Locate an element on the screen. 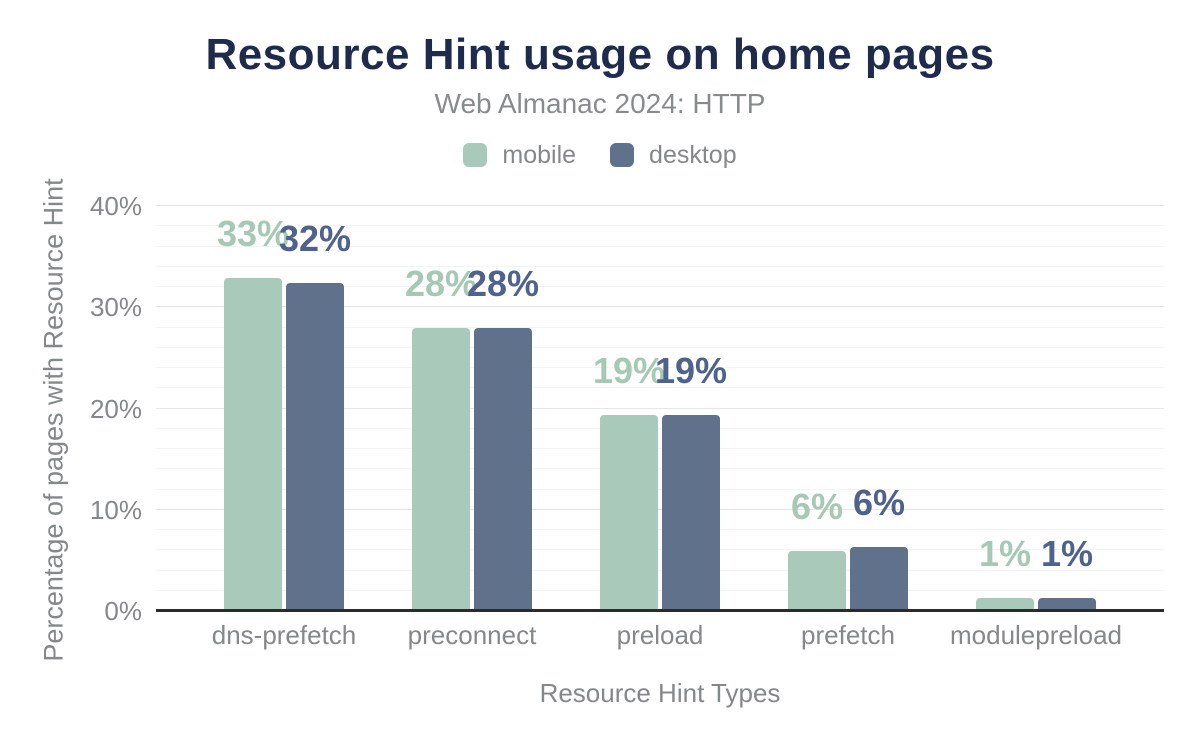 This screenshot has width=1200, height=744. bar-value-label-mobile-preload: 19% is located at coordinates (629, 370).